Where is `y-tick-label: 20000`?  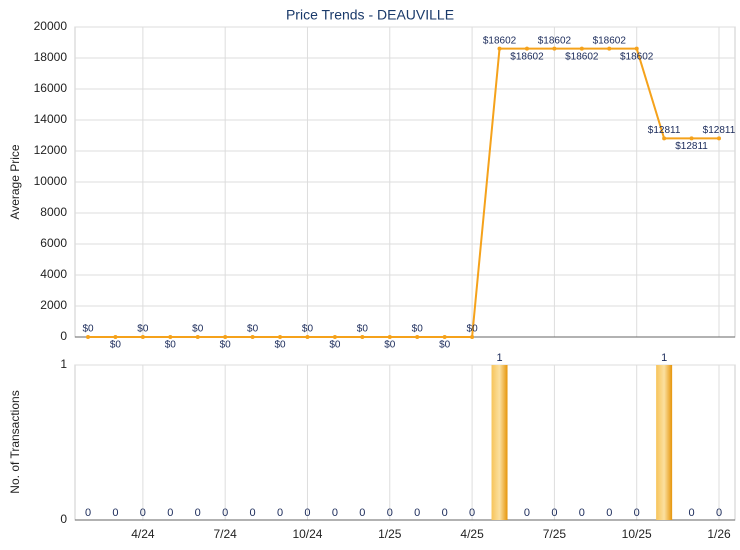
y-tick-label: 20000 is located at coordinates (51, 26).